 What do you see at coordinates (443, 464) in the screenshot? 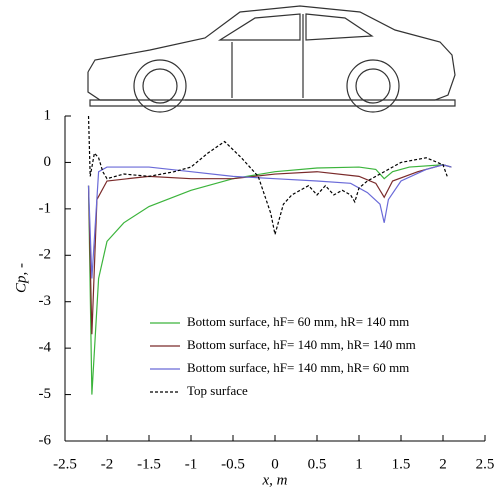
I see `x-tick-label: 2` at bounding box center [443, 464].